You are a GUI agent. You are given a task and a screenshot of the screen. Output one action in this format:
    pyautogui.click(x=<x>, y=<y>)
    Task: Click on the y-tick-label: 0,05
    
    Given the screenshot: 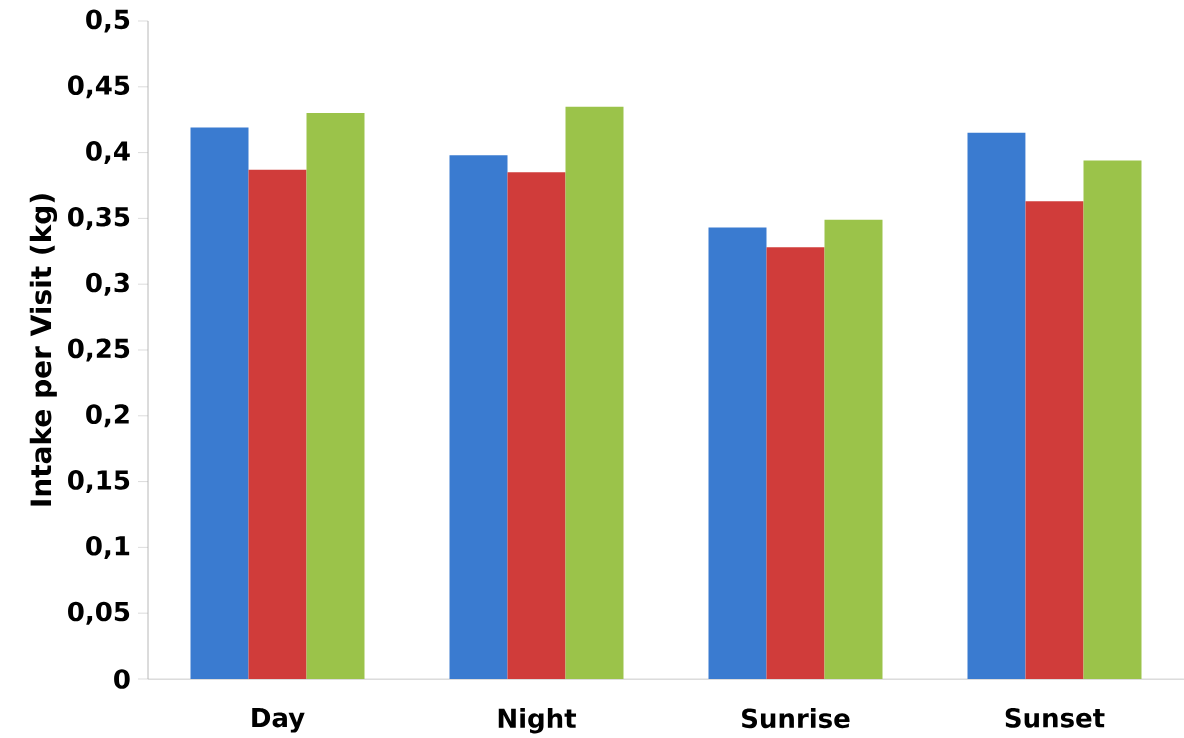 What is the action you would take?
    pyautogui.click(x=99, y=613)
    